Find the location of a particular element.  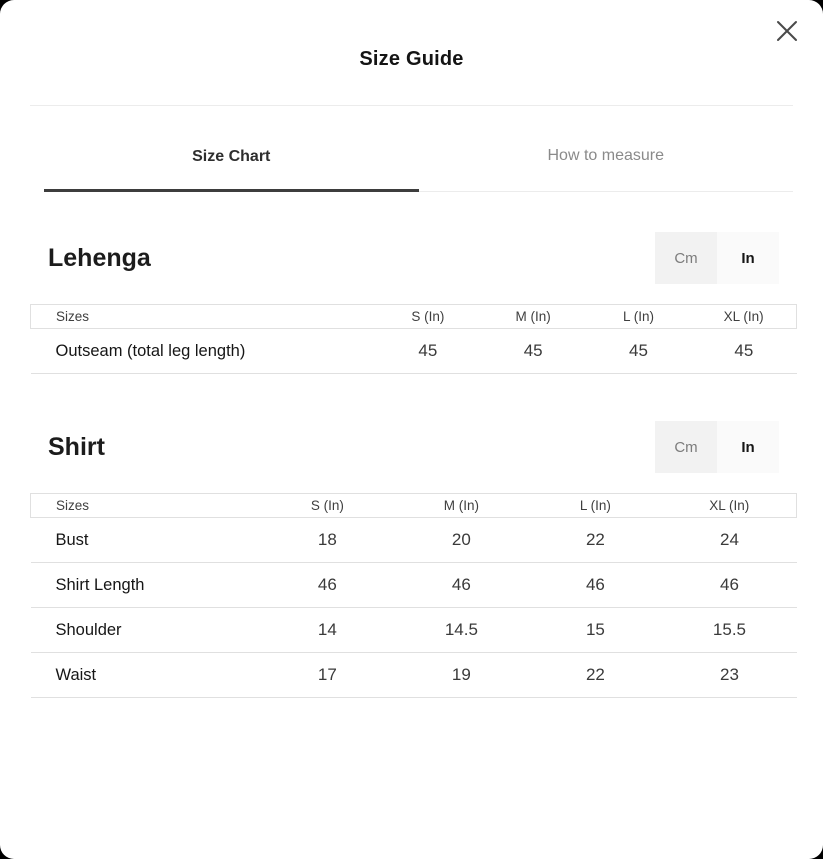

tab-bar: Size Chart How to measure is located at coordinates (418, 169).